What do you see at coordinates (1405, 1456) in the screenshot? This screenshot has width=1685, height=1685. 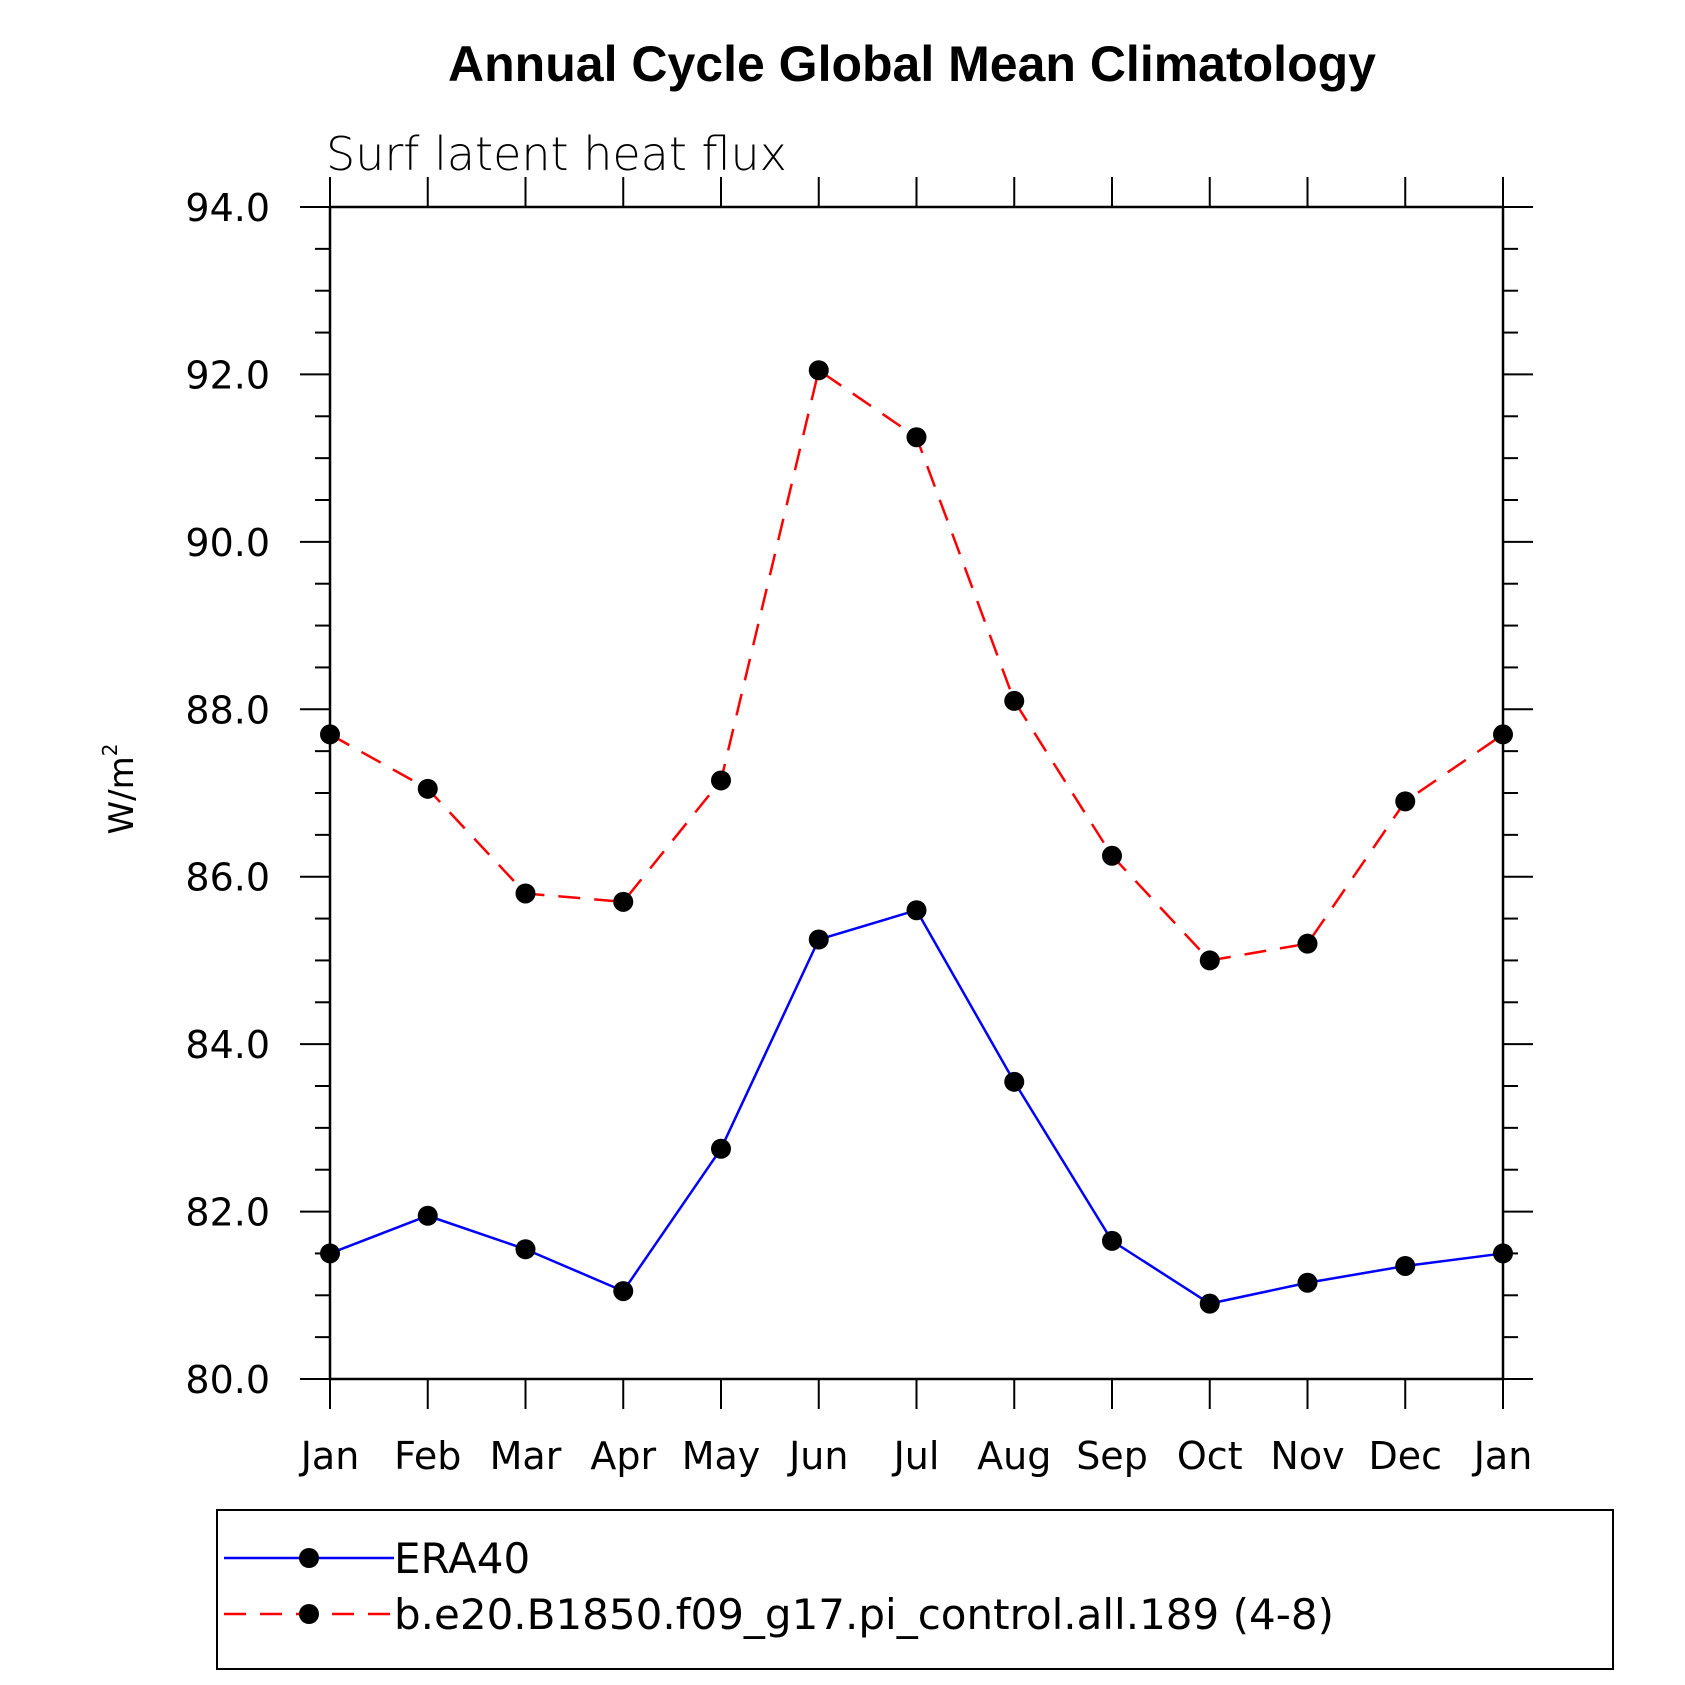 I see `x-tick-label: Dec` at bounding box center [1405, 1456].